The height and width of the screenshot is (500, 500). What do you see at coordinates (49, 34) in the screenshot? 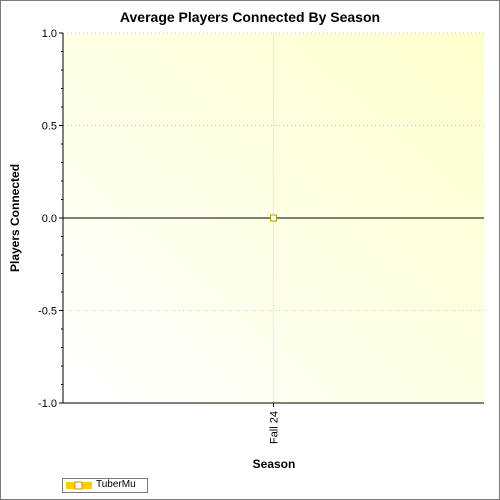
I see `y-tick-label: 1.0` at bounding box center [49, 34].